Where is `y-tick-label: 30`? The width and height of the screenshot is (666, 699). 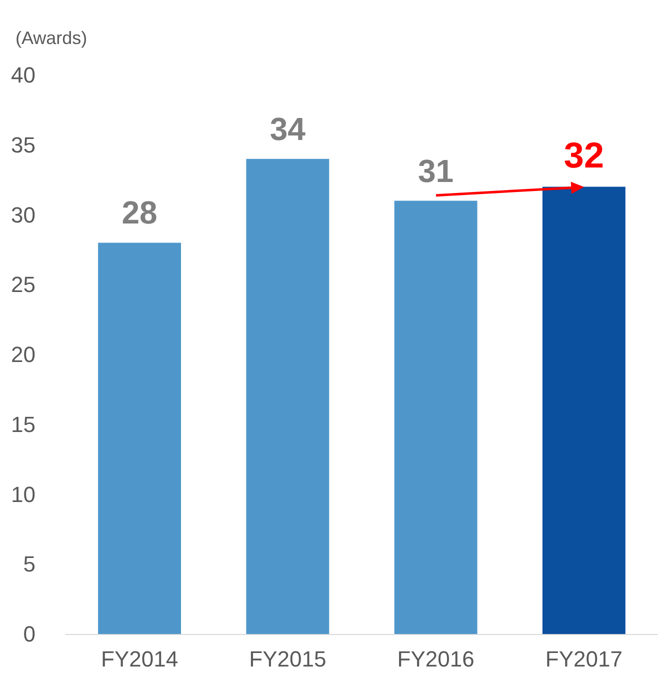 y-tick-label: 30 is located at coordinates (23, 215).